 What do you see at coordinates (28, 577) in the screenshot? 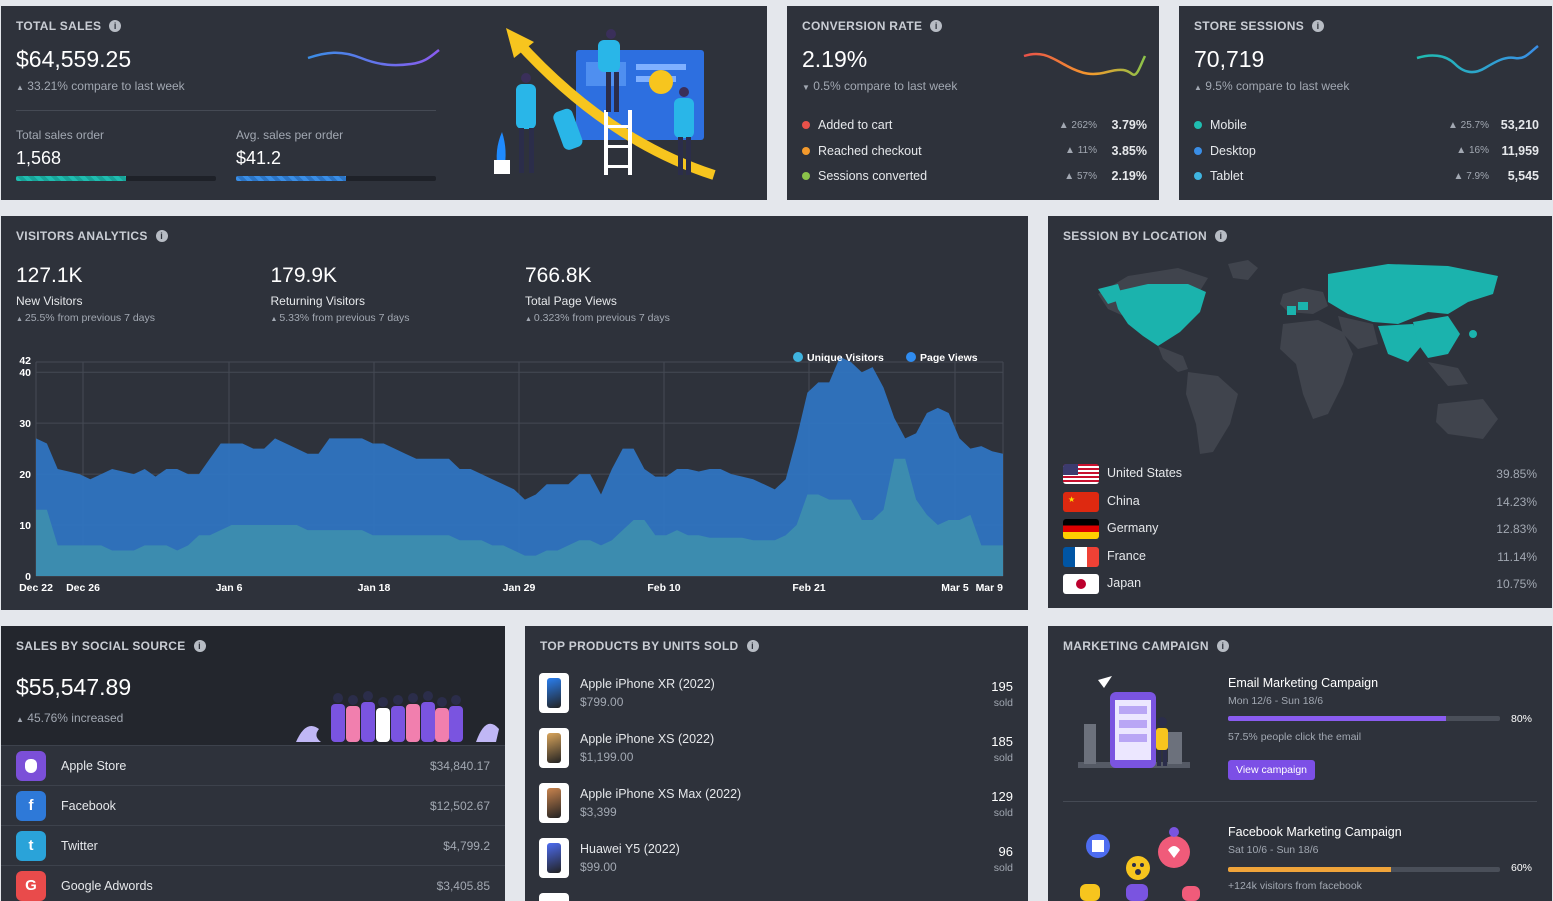
I see `y-tick-label: 0` at bounding box center [28, 577].